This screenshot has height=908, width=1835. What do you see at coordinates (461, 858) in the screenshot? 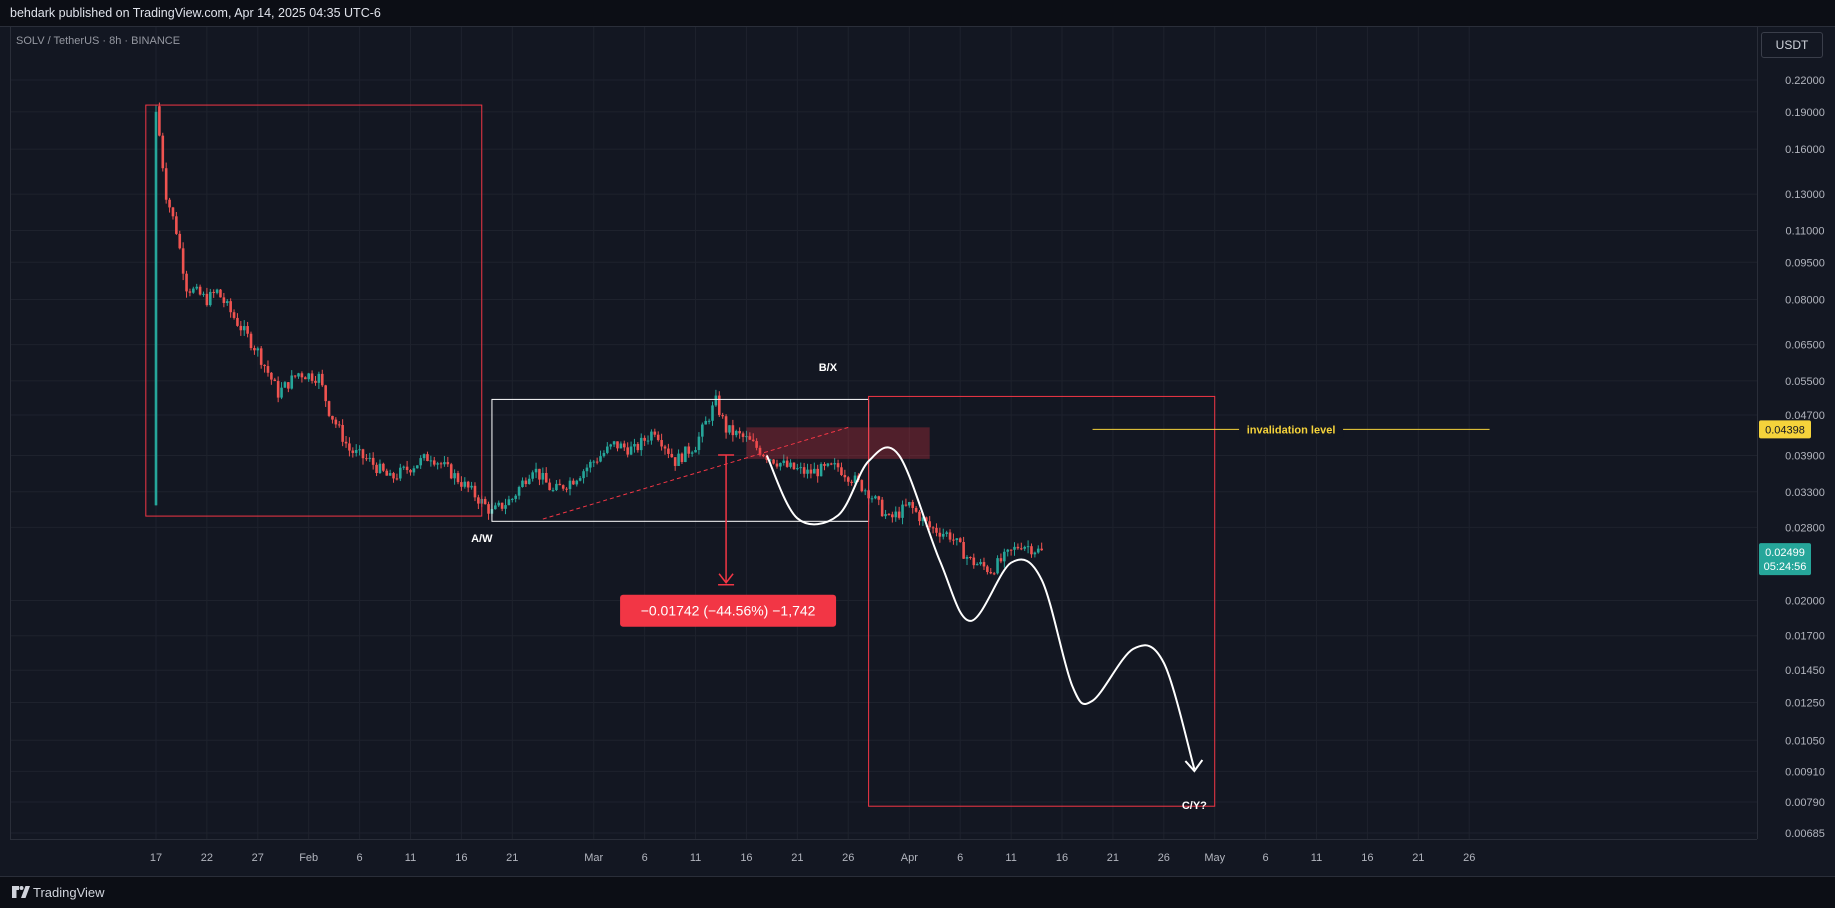
I see `time-tick-label: 16` at bounding box center [461, 858].